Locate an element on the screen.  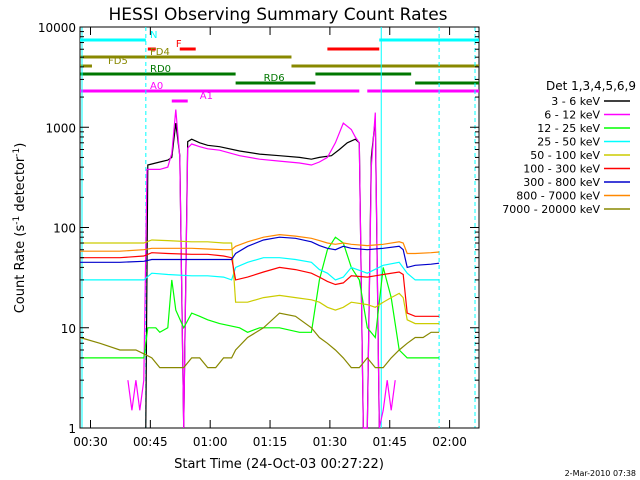
legend-label-8: 7000 - 20000 keV is located at coordinates (551, 209).